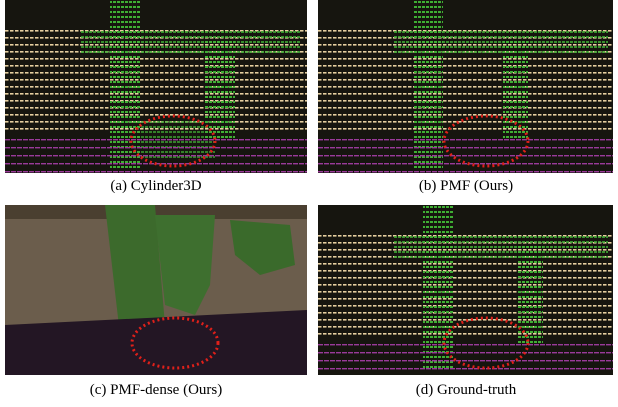 Image resolution: width=618 pixels, height=407 pixels. What do you see at coordinates (466, 390) in the screenshot?
I see `caption: (d) Ground-truth` at bounding box center [466, 390].